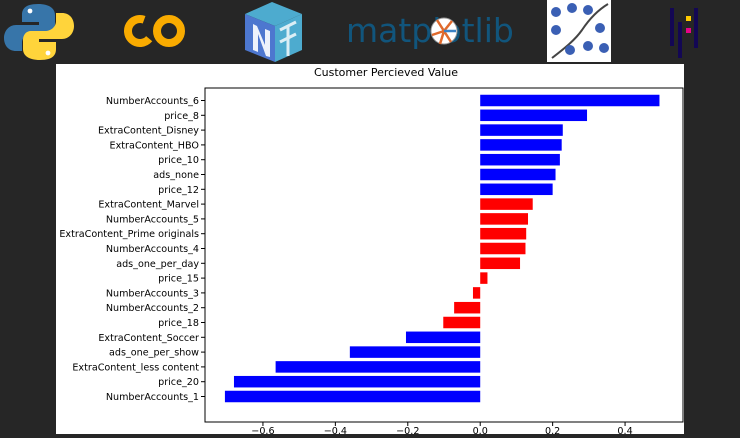 The height and width of the screenshot is (438, 740). I want to click on colab-logo, so click(154, 31).